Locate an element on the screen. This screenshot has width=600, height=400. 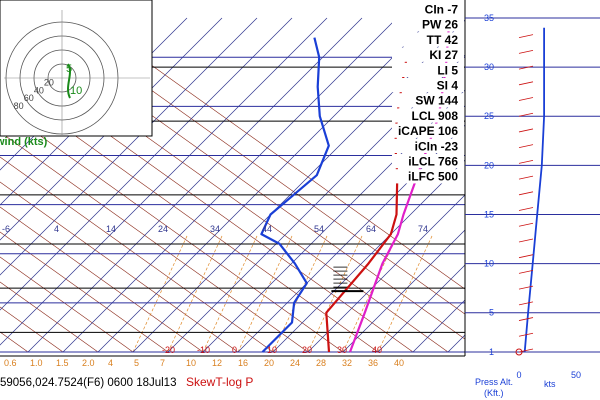
wind-ylabel-line1: Press Alt. is located at coordinates (494, 382).